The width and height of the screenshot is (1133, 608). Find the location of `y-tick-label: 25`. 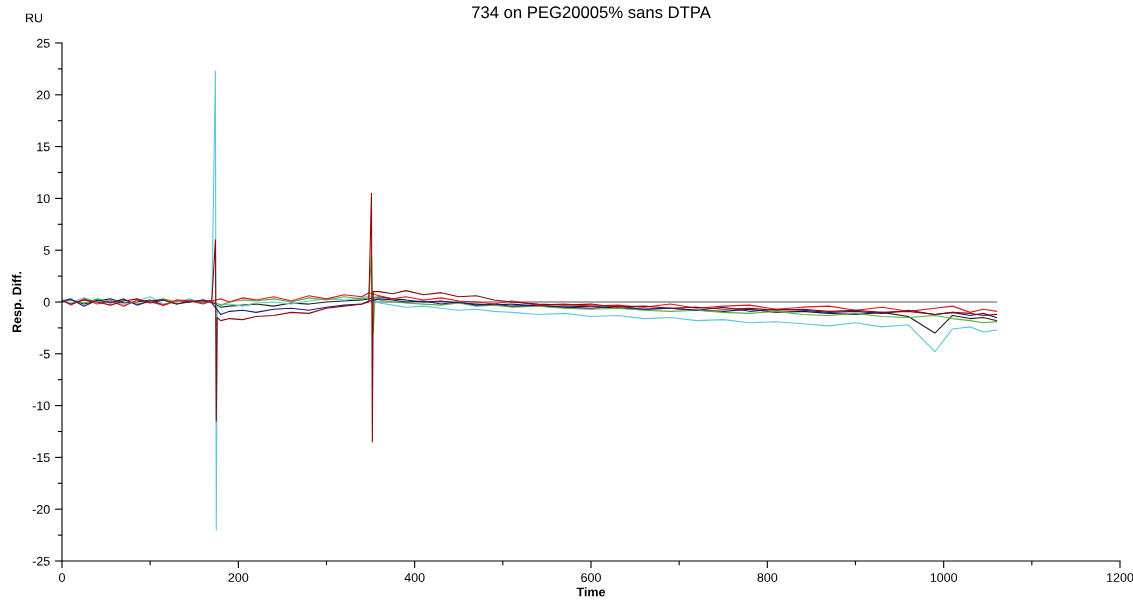

y-tick-label: 25 is located at coordinates (43, 43).